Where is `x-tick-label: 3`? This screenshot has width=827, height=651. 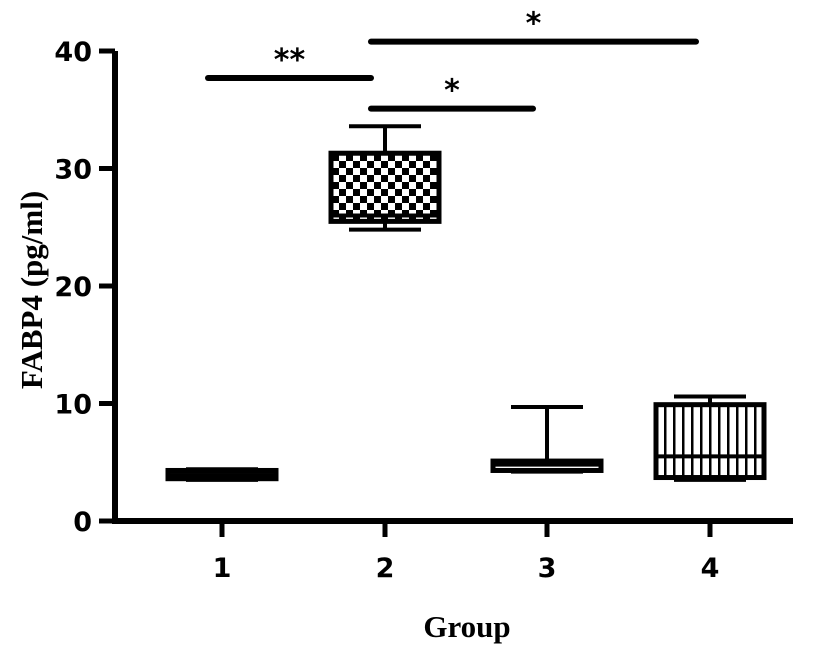
x-tick-label: 3 is located at coordinates (547, 568).